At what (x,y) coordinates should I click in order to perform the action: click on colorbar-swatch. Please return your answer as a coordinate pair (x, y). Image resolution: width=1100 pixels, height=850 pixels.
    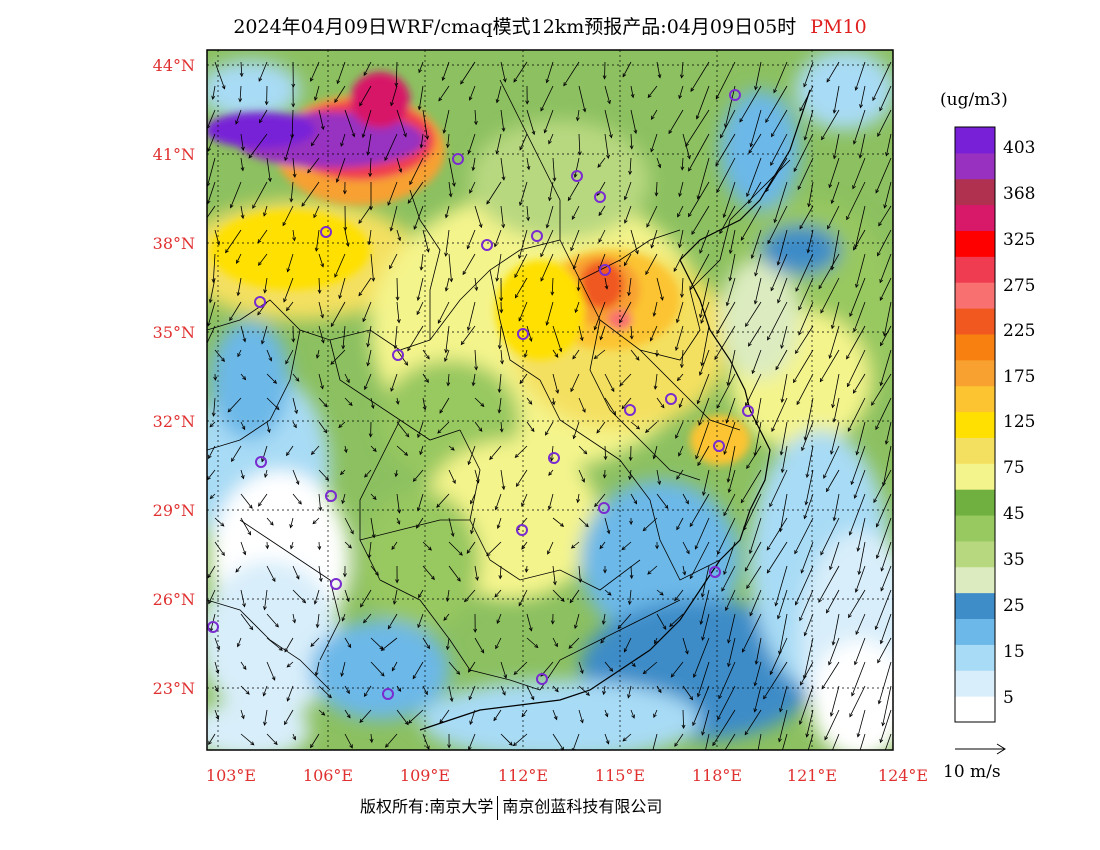
    Looking at the image, I should click on (975, 580).